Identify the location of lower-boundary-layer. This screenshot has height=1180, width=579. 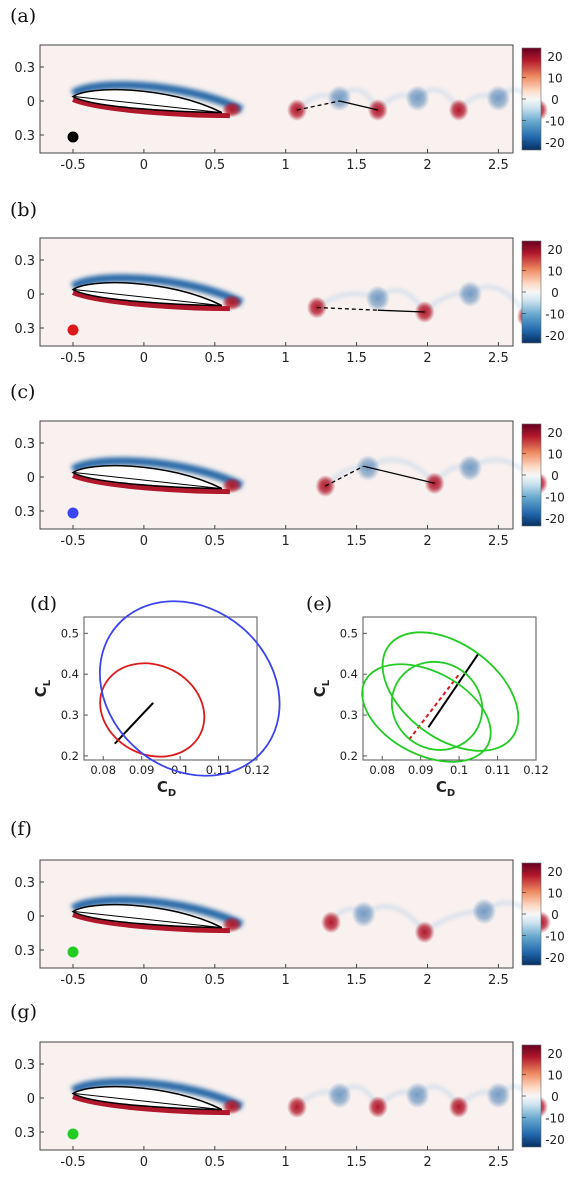
(151, 923).